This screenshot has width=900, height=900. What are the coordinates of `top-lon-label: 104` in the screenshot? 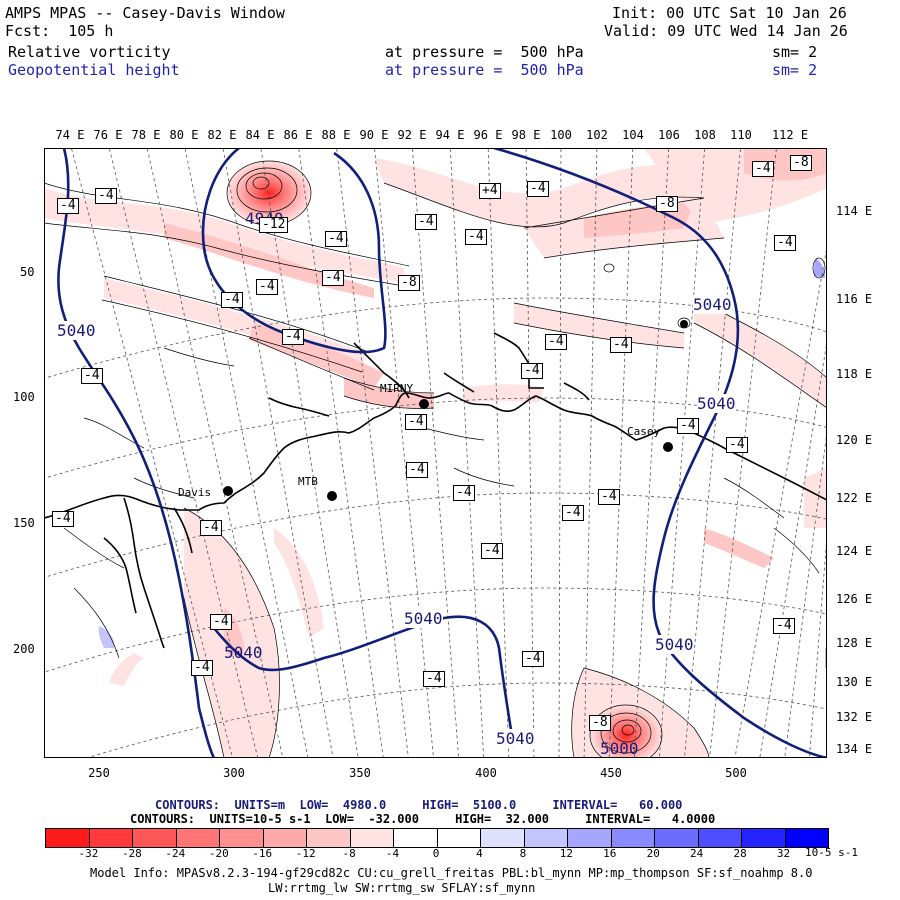 It's located at (633, 135).